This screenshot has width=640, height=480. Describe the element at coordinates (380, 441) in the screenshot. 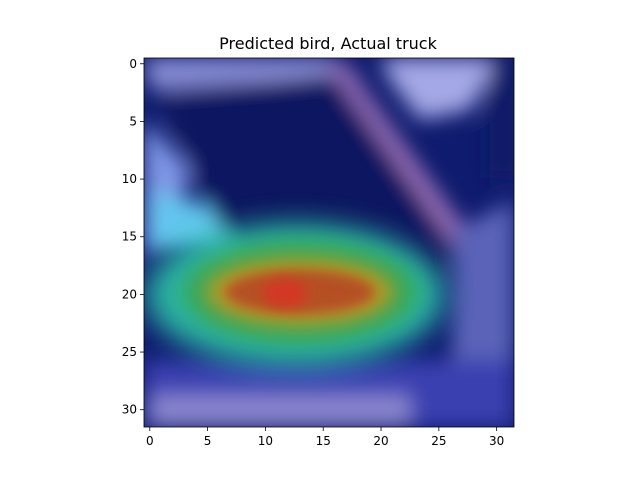

I see `x-tick-label: 20` at that location.